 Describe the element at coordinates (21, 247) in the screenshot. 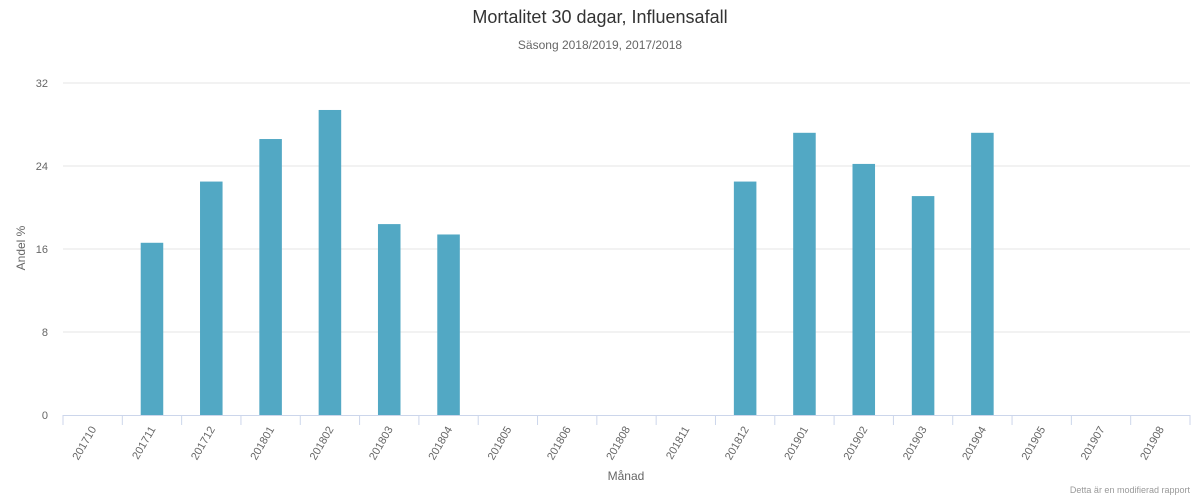

I see `y-axis-title: Andel %` at that location.